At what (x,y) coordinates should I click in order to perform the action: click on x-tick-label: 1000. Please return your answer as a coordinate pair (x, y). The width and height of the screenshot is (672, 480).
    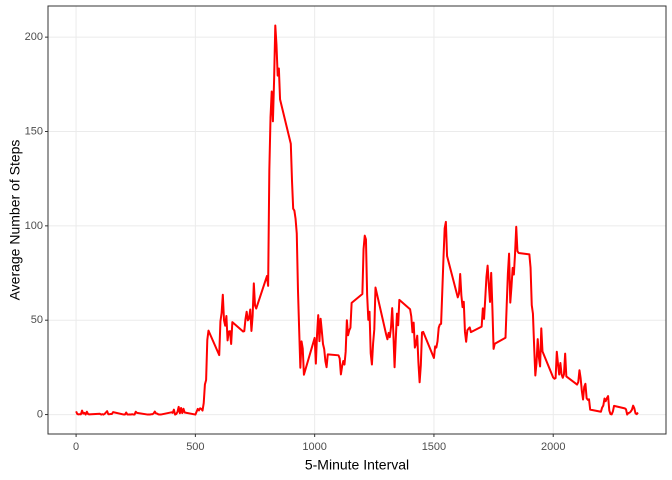
    Looking at the image, I should click on (314, 447).